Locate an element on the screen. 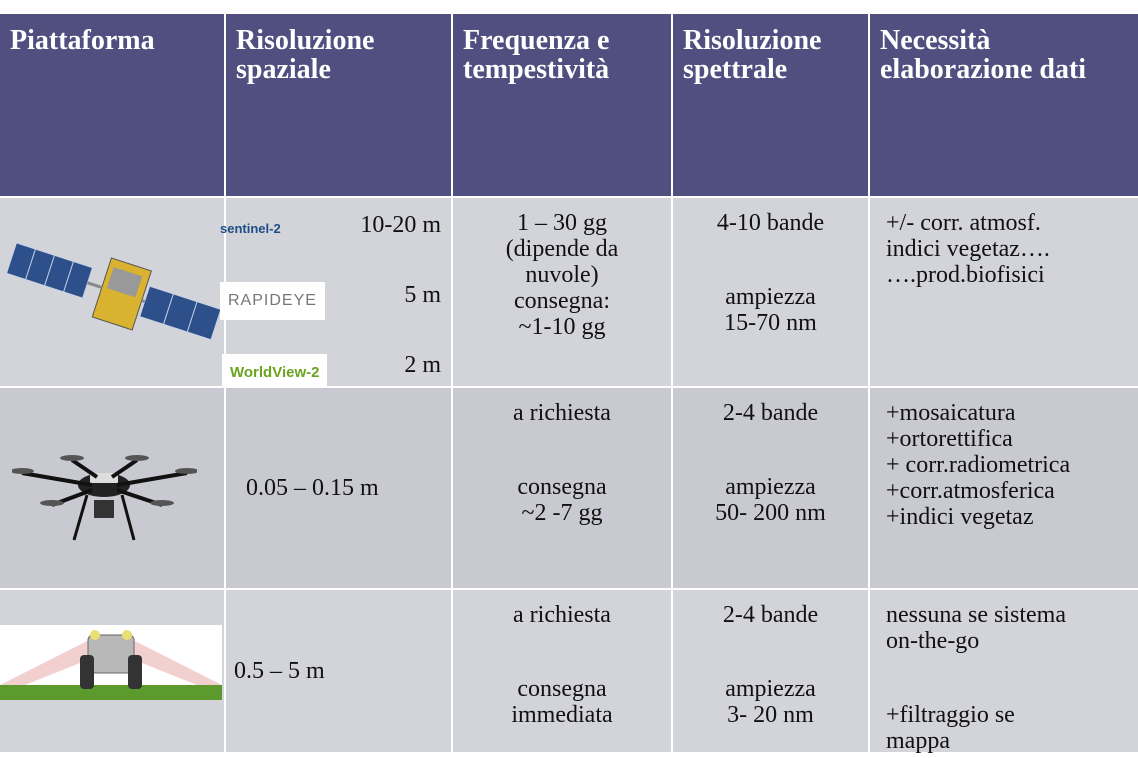 The image size is (1138, 758). text-block: ampiezza 15-70 nm is located at coordinates (770, 310).